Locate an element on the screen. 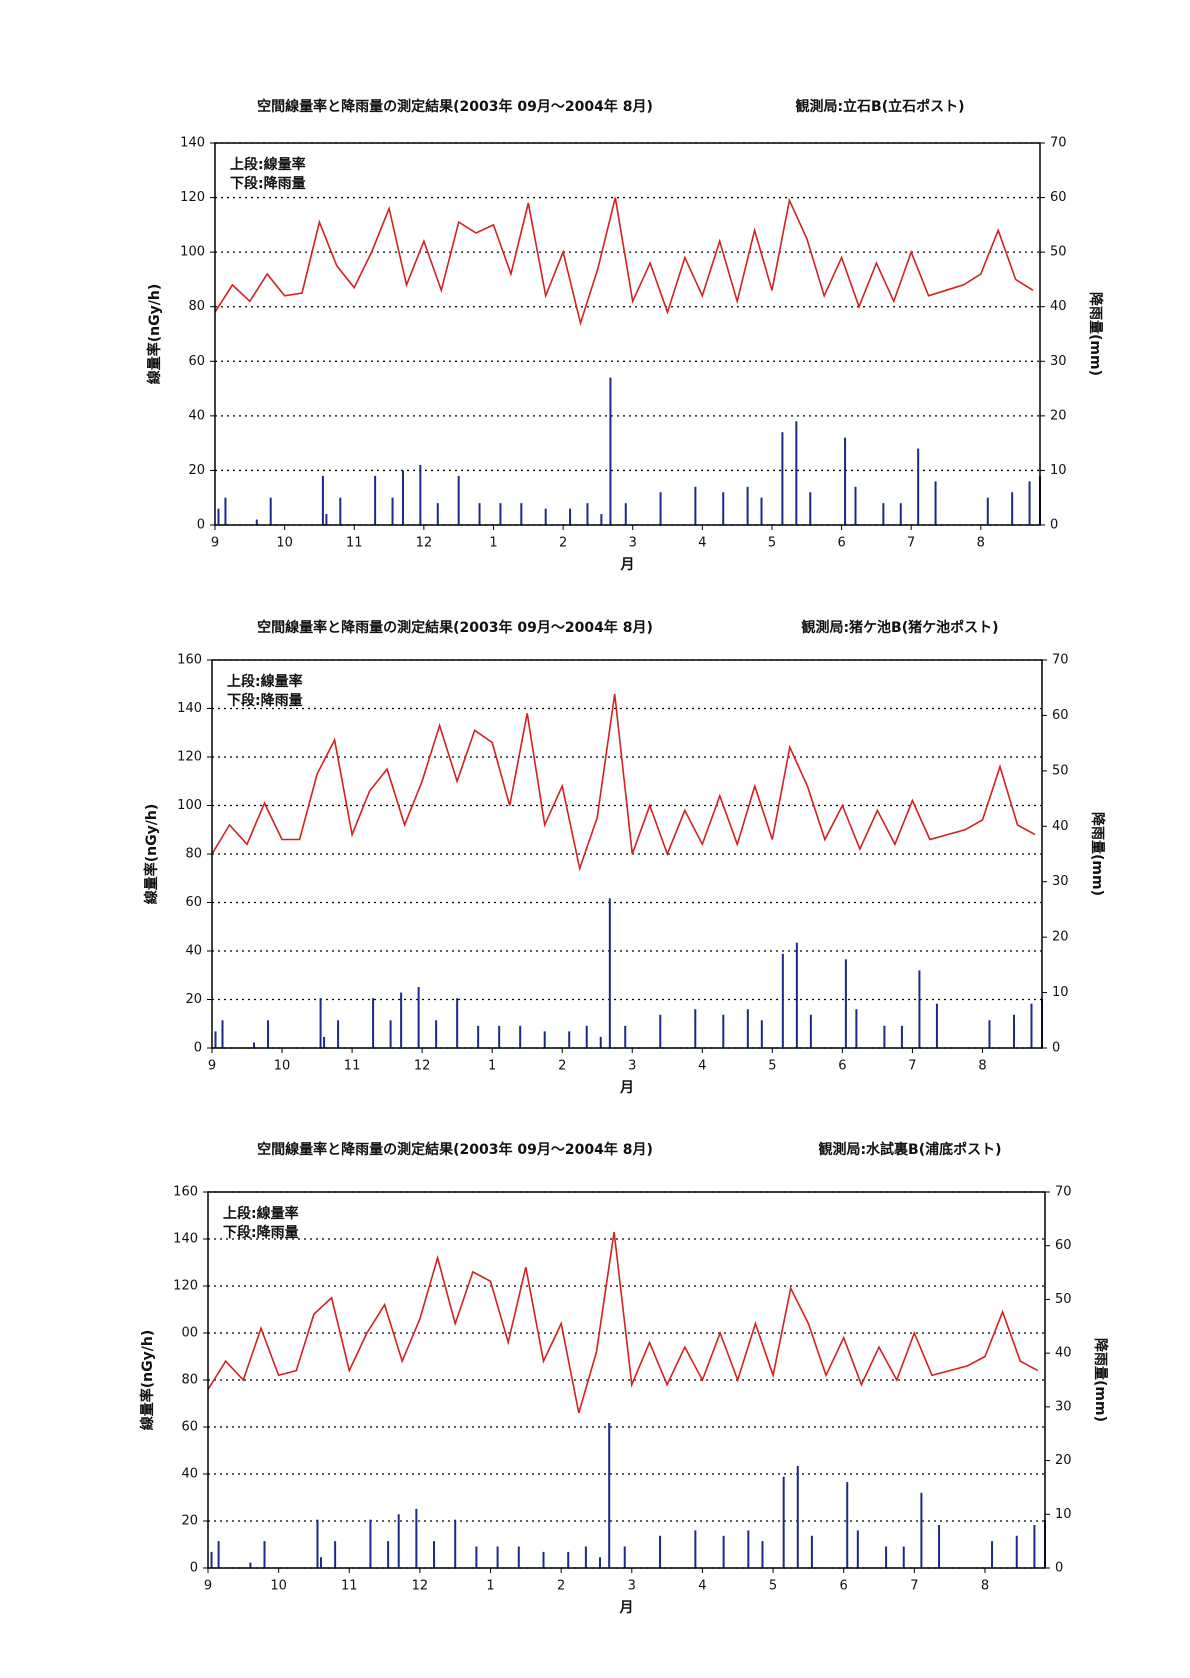 The width and height of the screenshot is (1190, 1678). y2-tick-label: 20 is located at coordinates (1058, 415).